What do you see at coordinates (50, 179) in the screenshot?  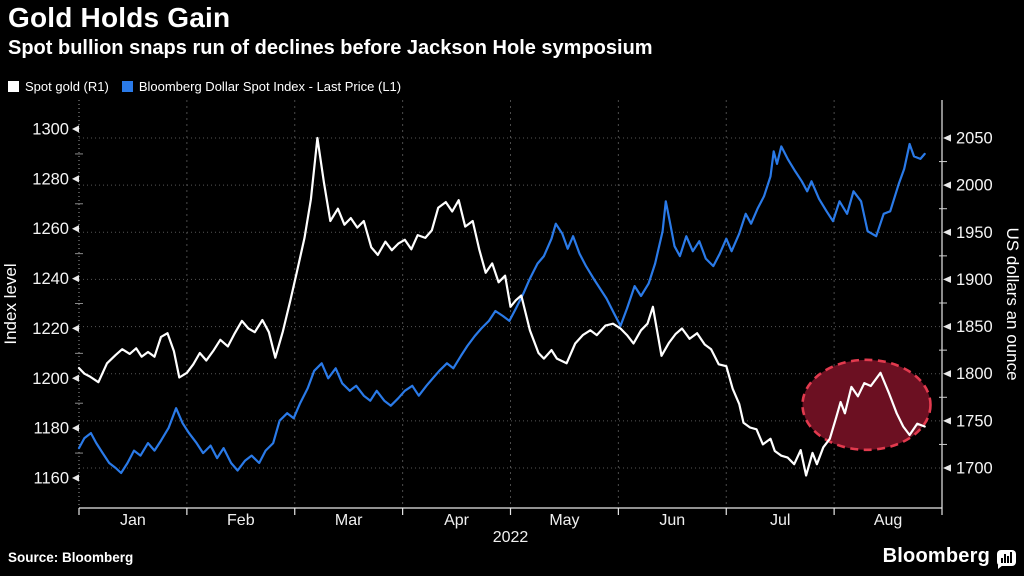 I see `left-tick-label: 1280` at bounding box center [50, 179].